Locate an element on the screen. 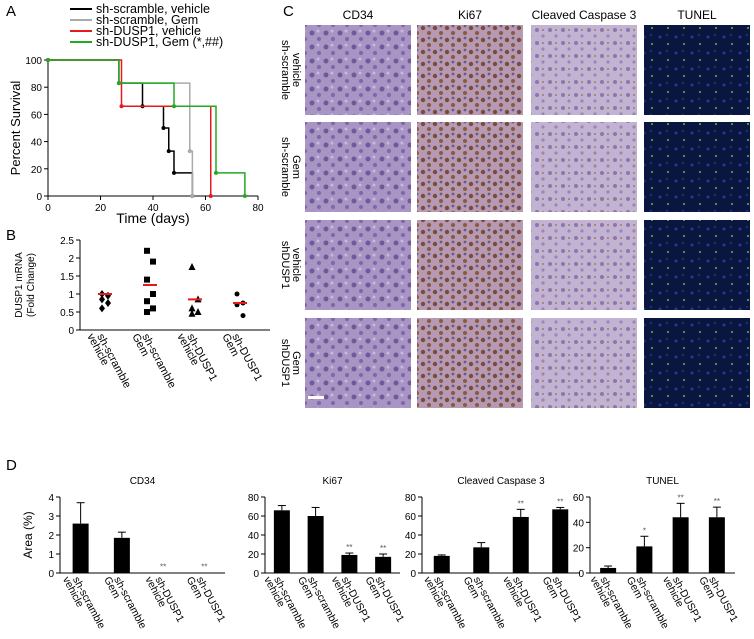 Image resolution: width=754 pixels, height=639 pixels. y-axis-label: Area (%) is located at coordinates (28, 534).